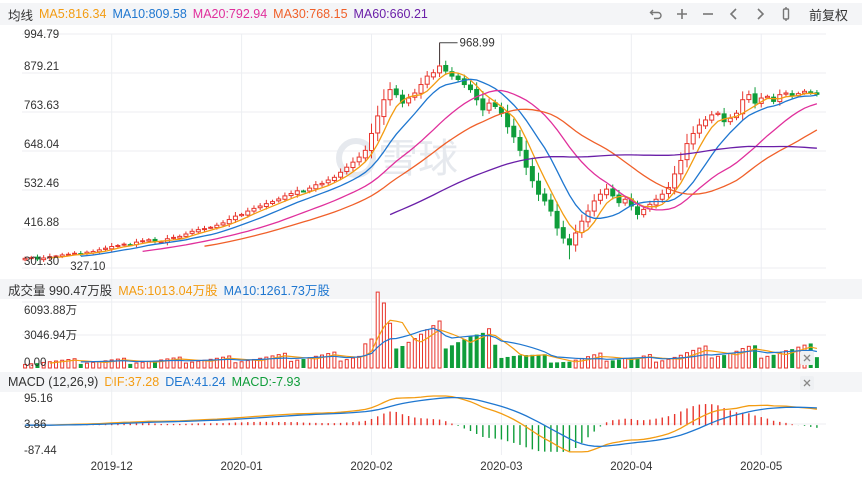 The image size is (862, 488). What do you see at coordinates (424, 330) in the screenshot?
I see `volume-panel` at bounding box center [424, 330].